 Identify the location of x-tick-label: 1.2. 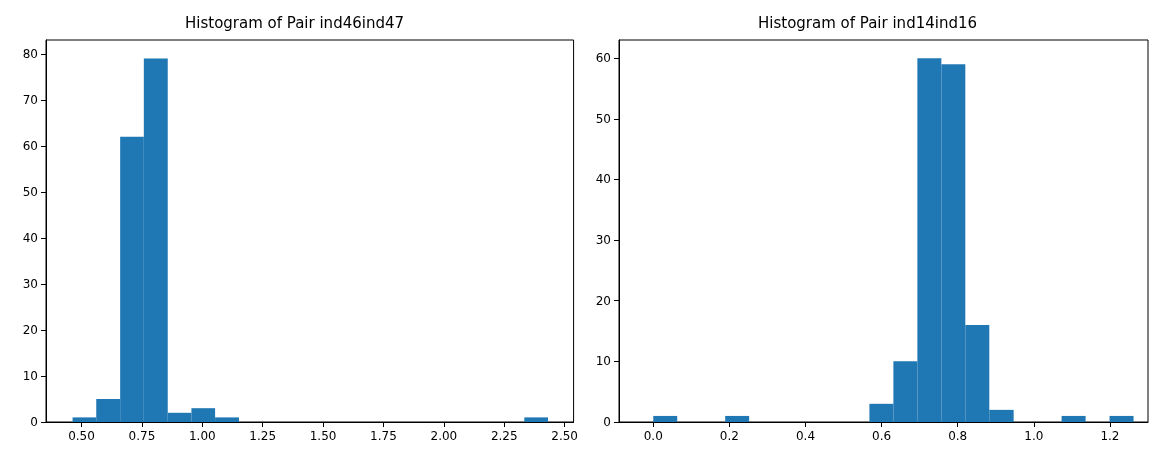
(1110, 436).